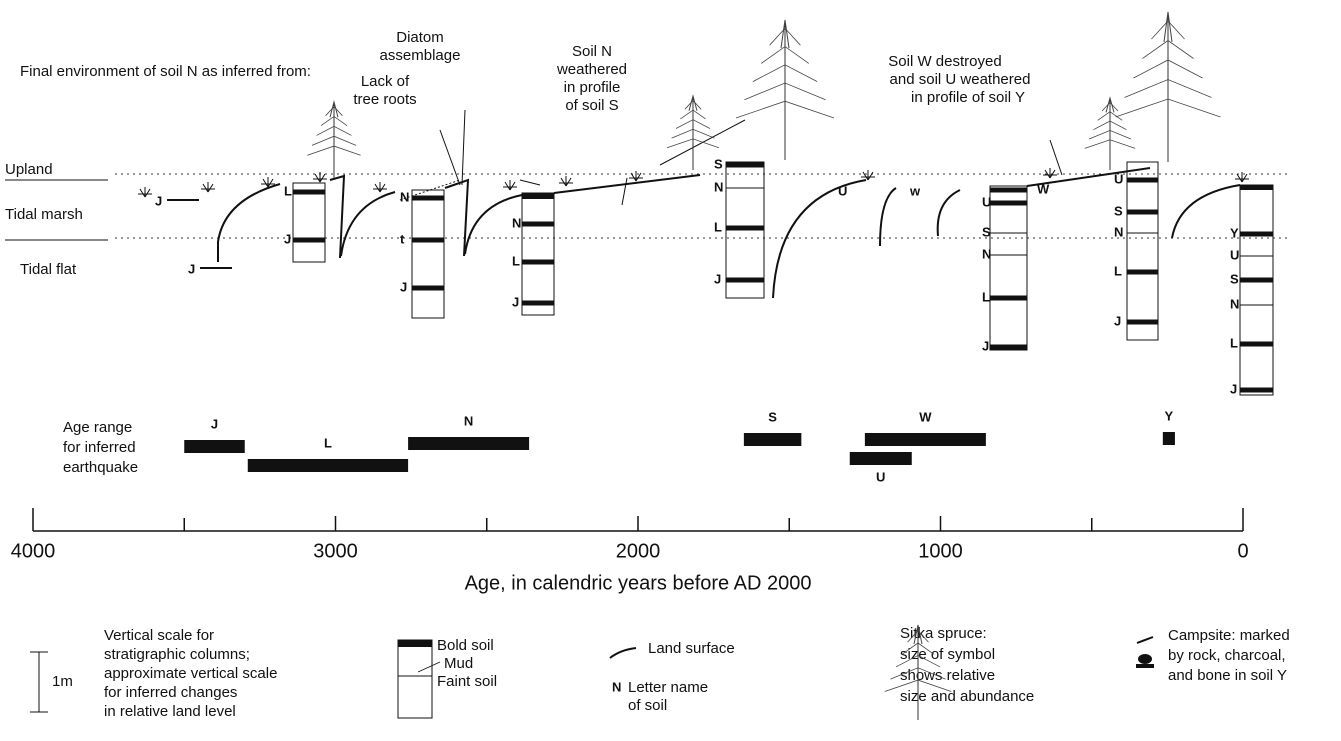  Describe the element at coordinates (420, 37) in the screenshot. I see `annotation: Diatom` at that location.